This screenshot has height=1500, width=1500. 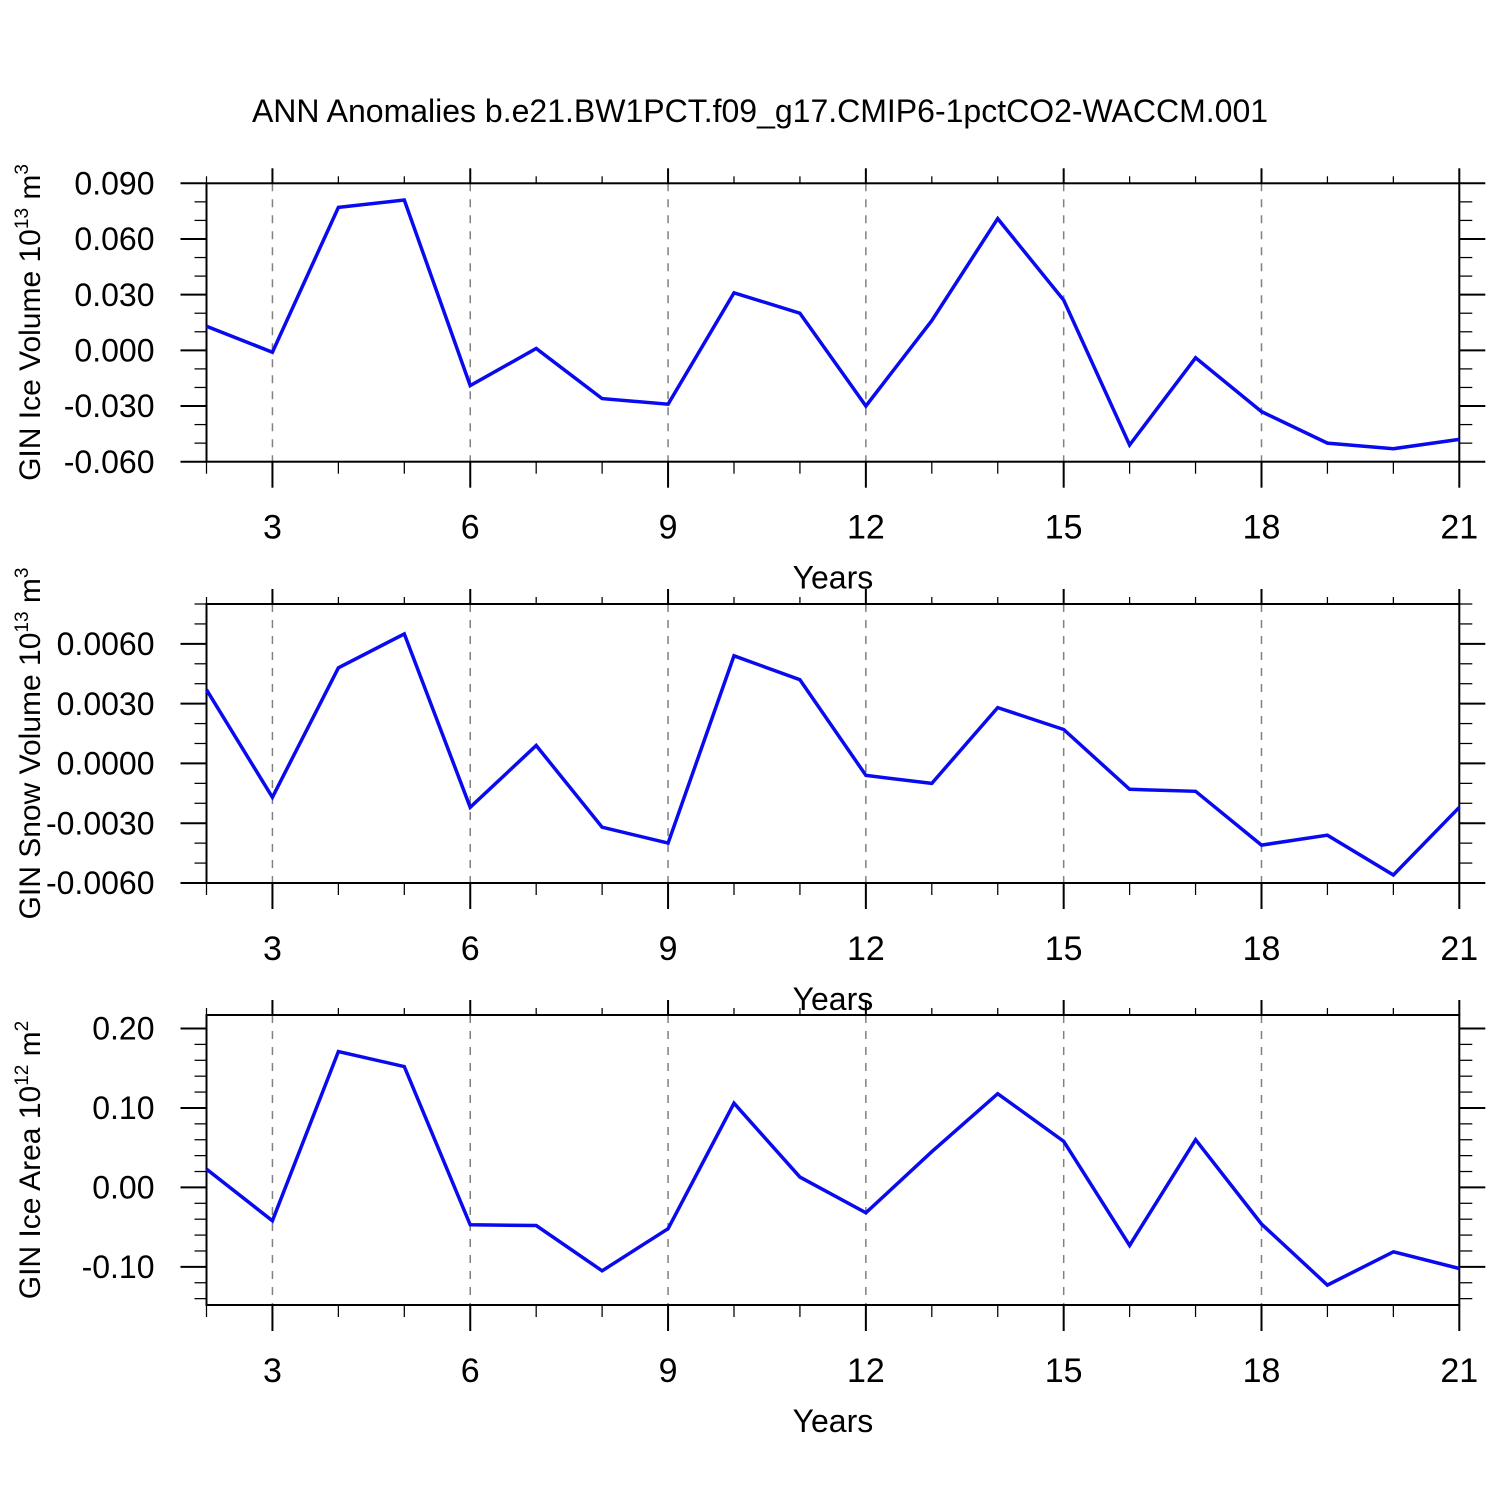 I want to click on y-axis-title-gin-ice-volume: GIN Ice Volume 1013​ m3​, so click(x=29, y=322).